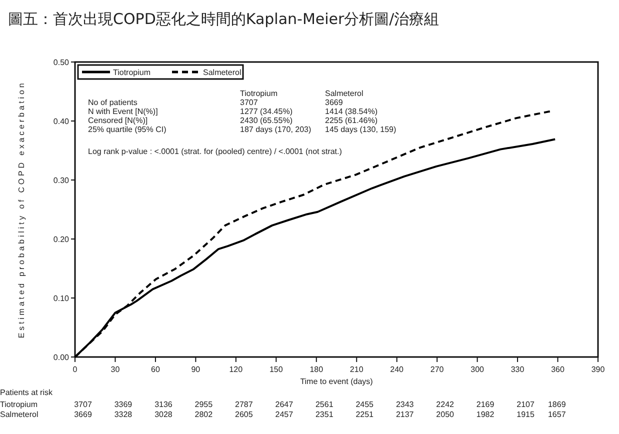 The width and height of the screenshot is (619, 434). I want to click on x-tick-label: 150, so click(276, 369).